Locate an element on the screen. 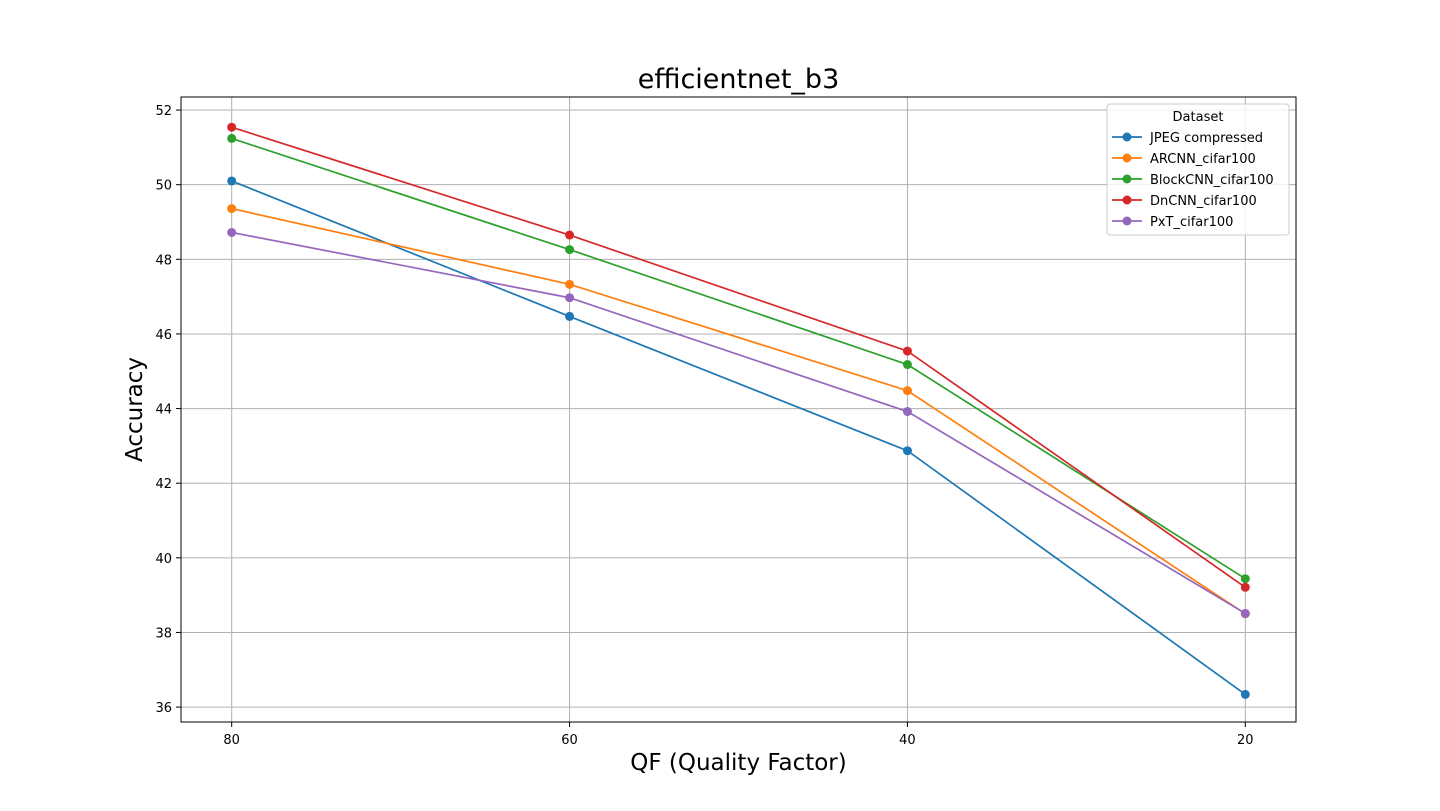 This screenshot has height=811, width=1440. y-tick-label: 36 is located at coordinates (163, 708).